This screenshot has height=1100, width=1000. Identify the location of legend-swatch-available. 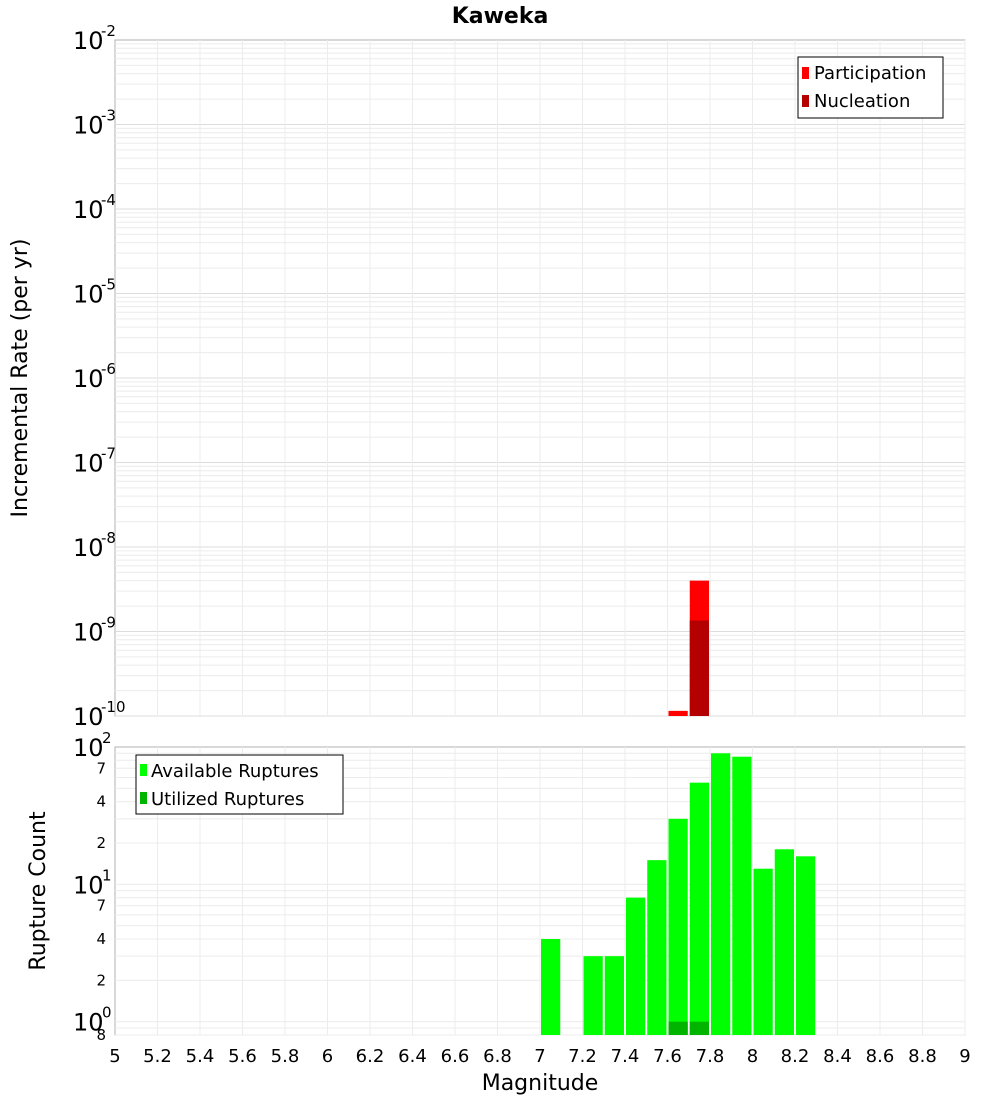
(143, 770).